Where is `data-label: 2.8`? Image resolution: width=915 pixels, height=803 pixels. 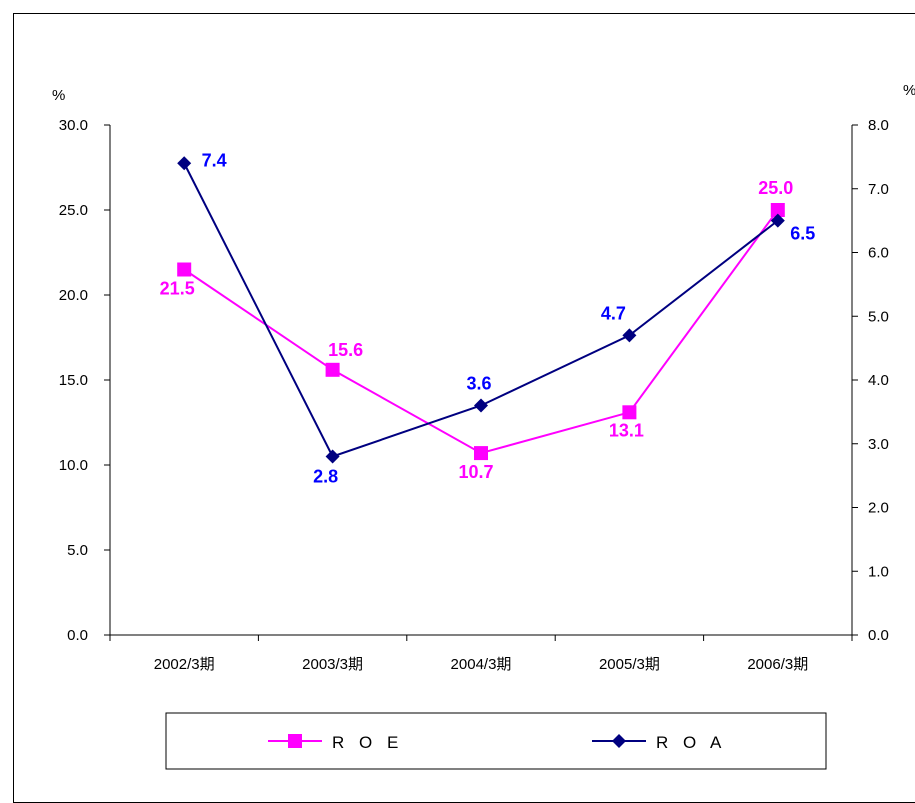
data-label: 2.8 is located at coordinates (325, 477).